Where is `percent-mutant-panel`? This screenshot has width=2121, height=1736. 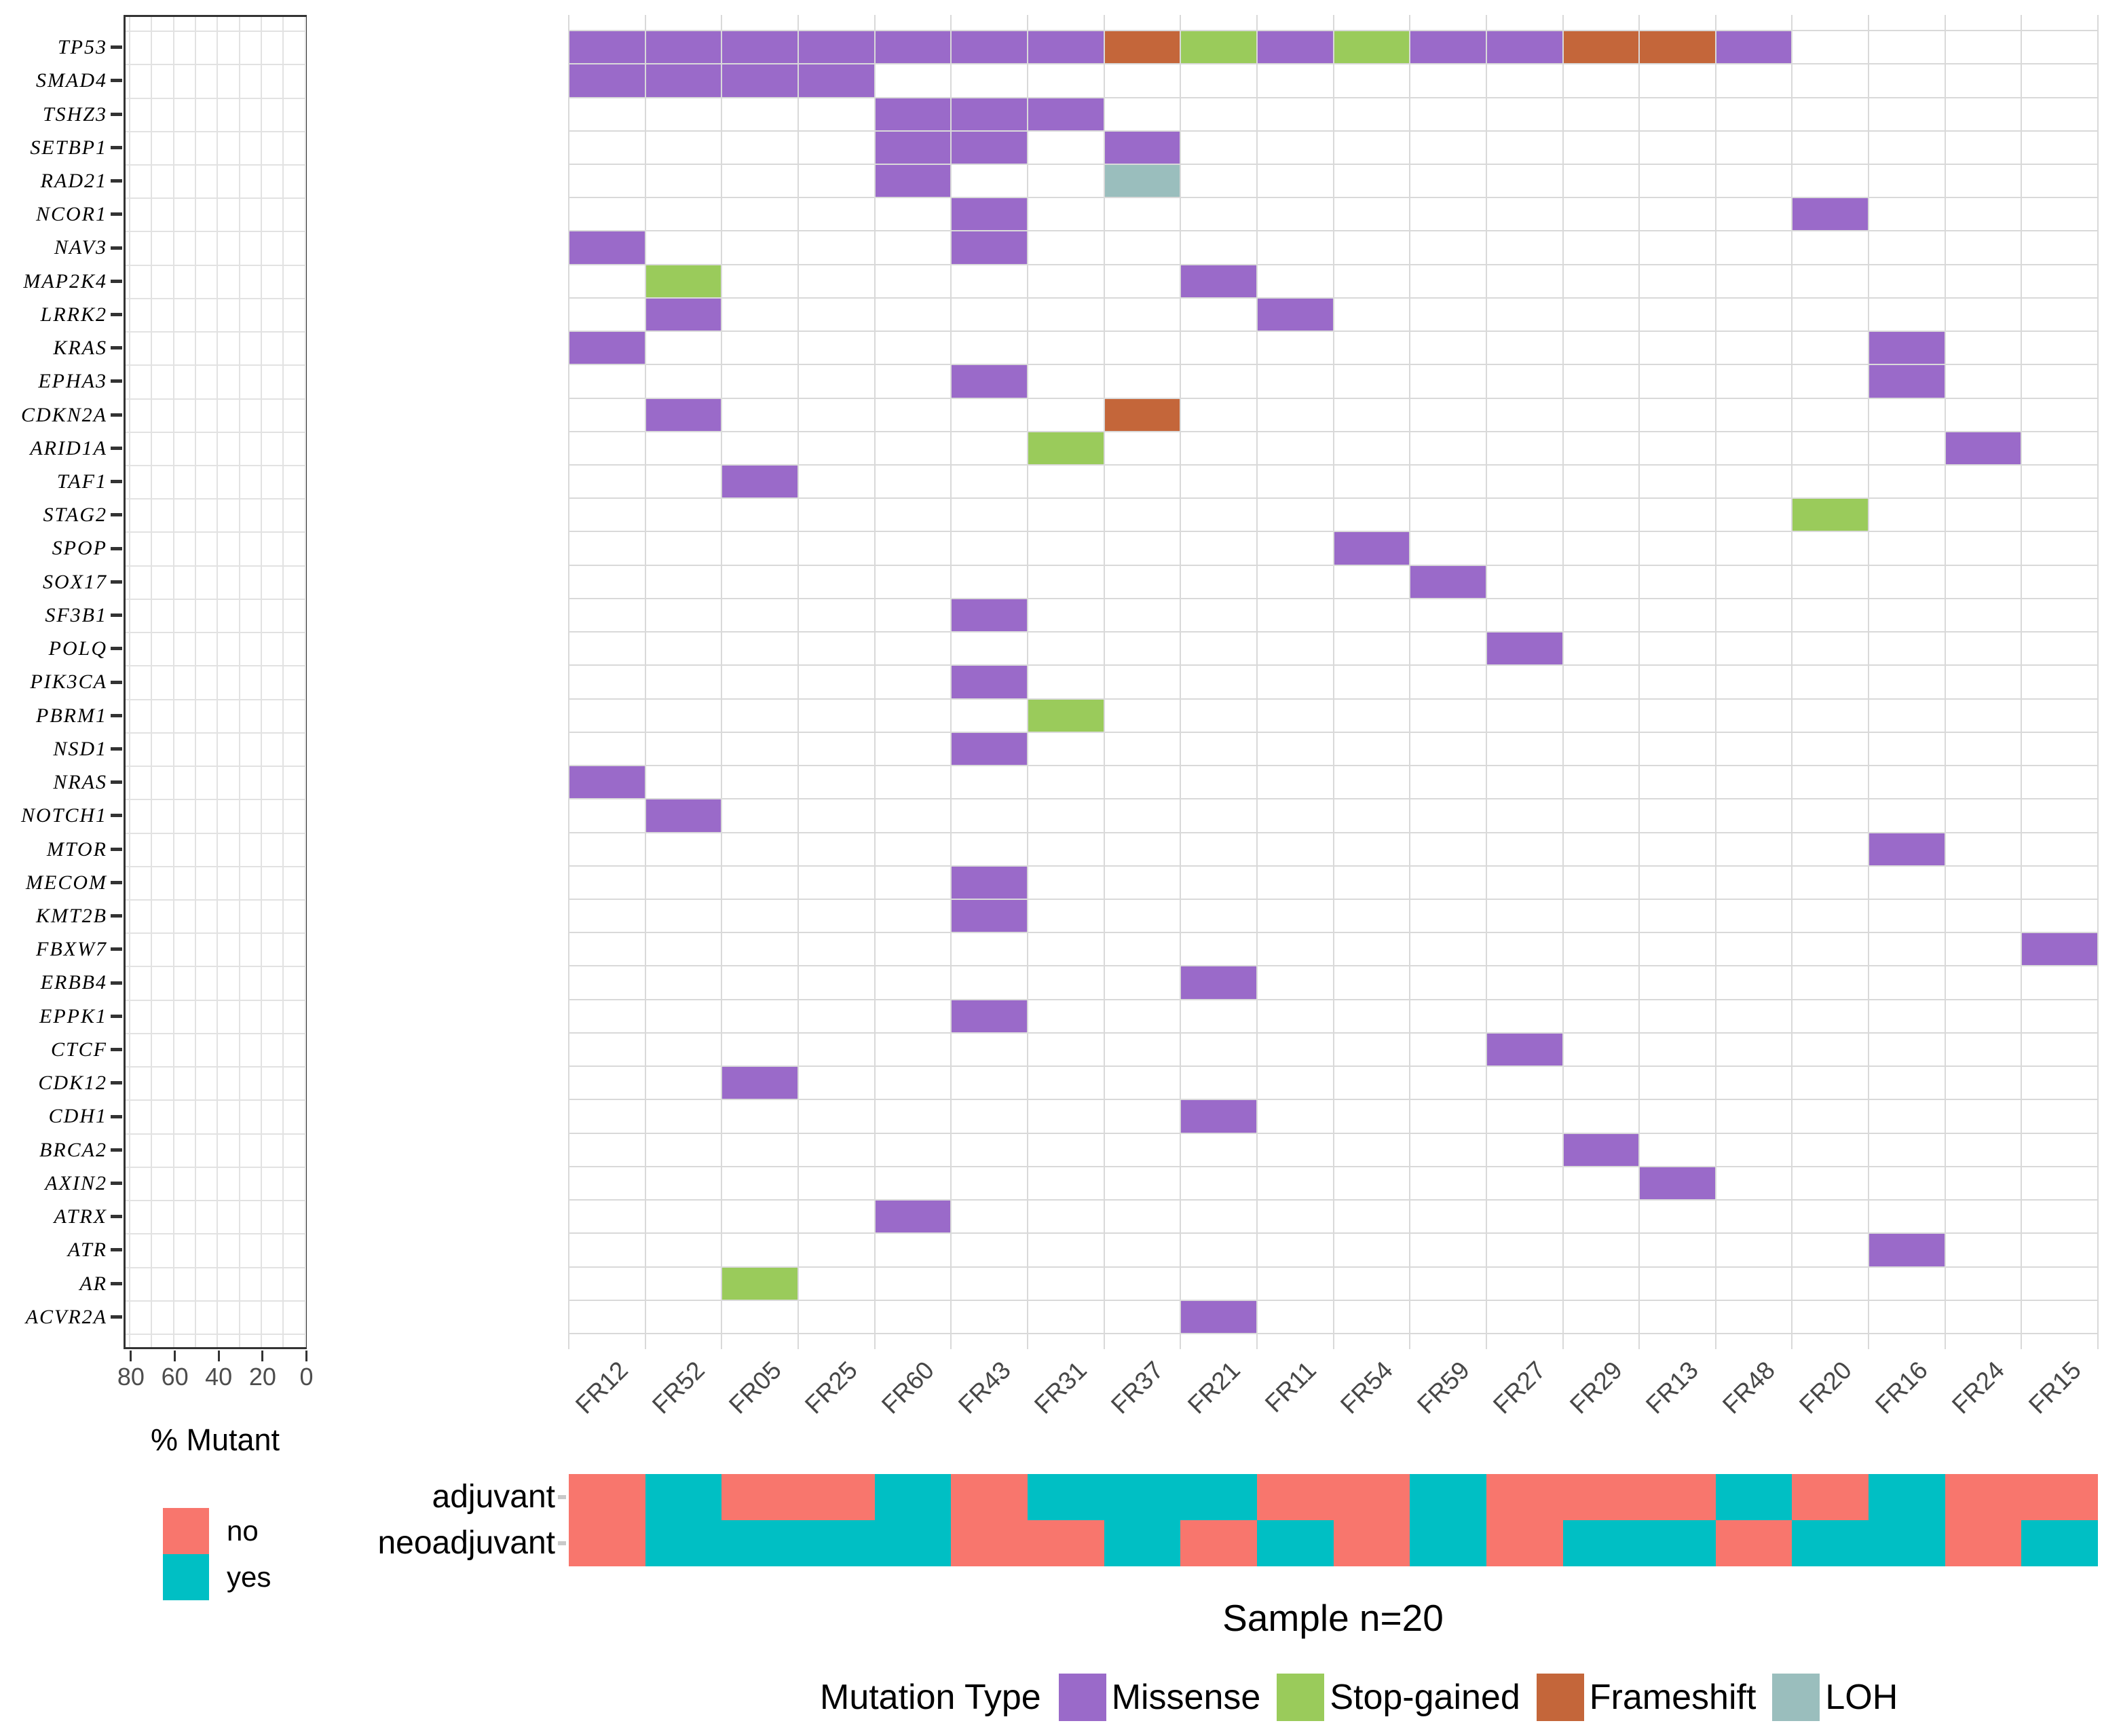
percent-mutant-panel is located at coordinates (215, 682).